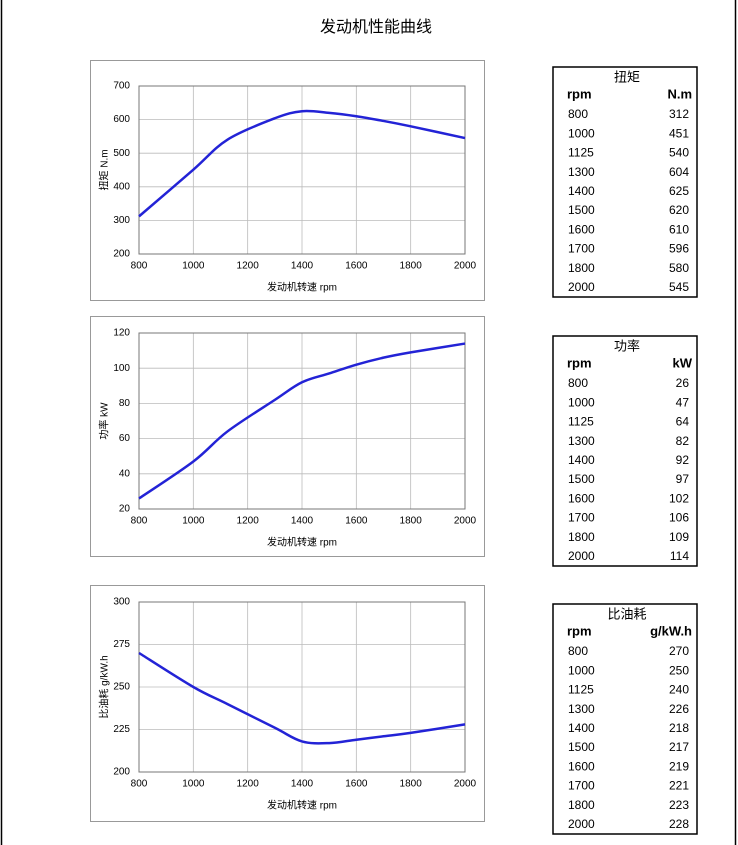 The height and width of the screenshot is (845, 738). Describe the element at coordinates (679, 651) in the screenshot. I see `table-cell: 270` at that location.